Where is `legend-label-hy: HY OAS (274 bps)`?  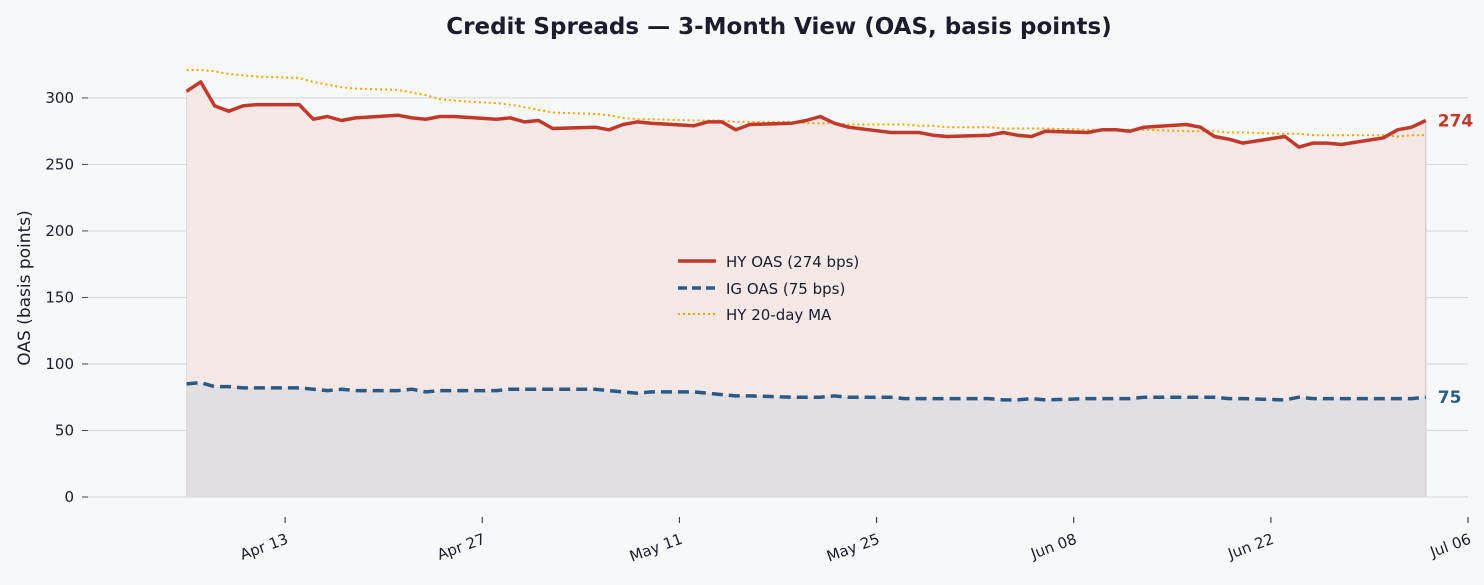 legend-label-hy: HY OAS (274 bps) is located at coordinates (792, 262).